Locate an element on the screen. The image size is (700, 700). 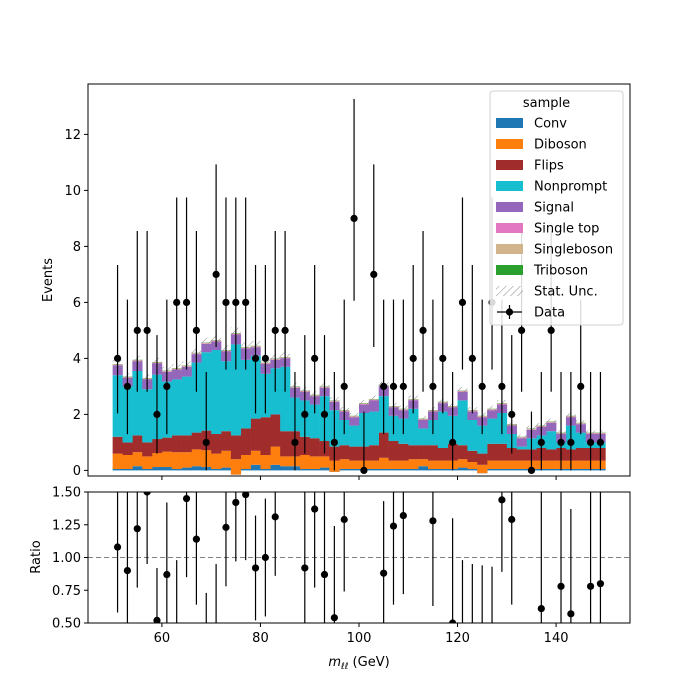
stat-unc-bin is located at coordinates (462, 390).